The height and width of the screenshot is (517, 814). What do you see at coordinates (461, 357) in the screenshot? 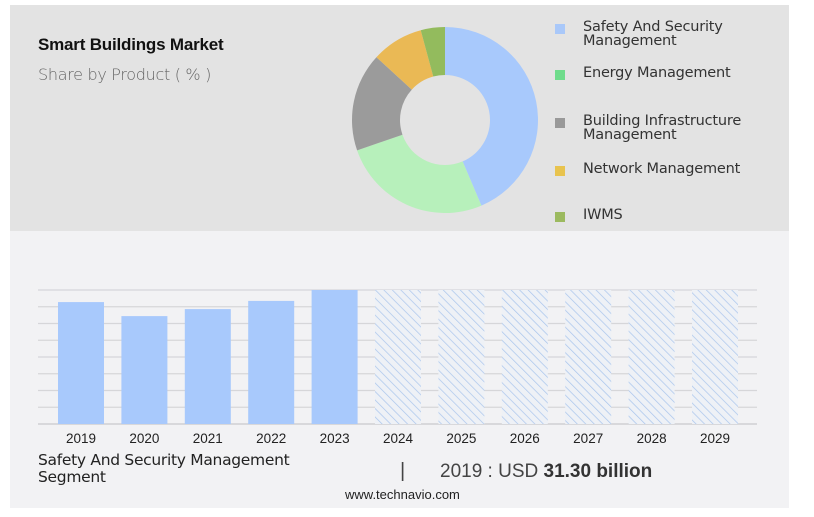
I see `forecast-bar-2025` at bounding box center [461, 357].